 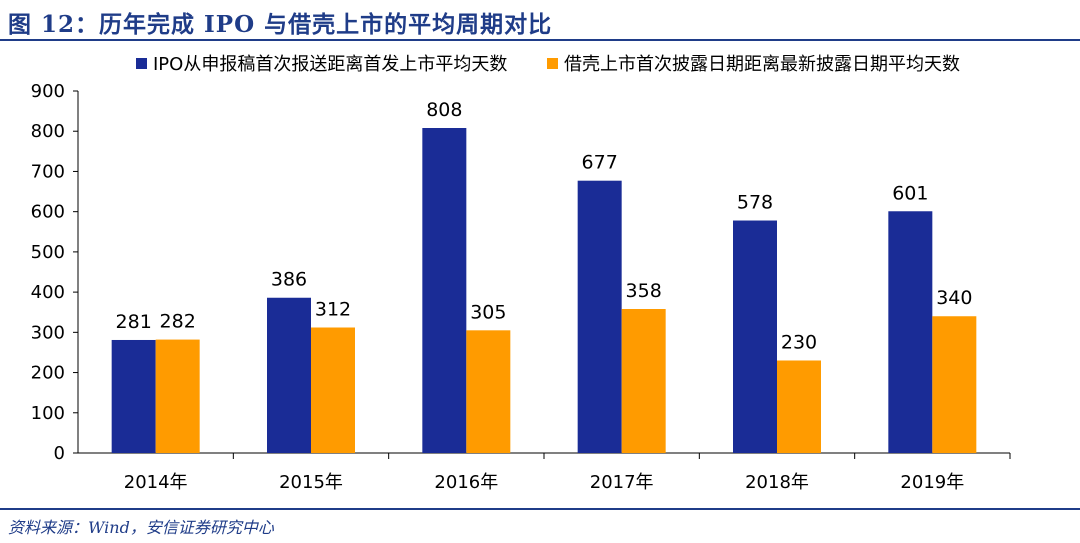 I want to click on title-divider, so click(x=540, y=40).